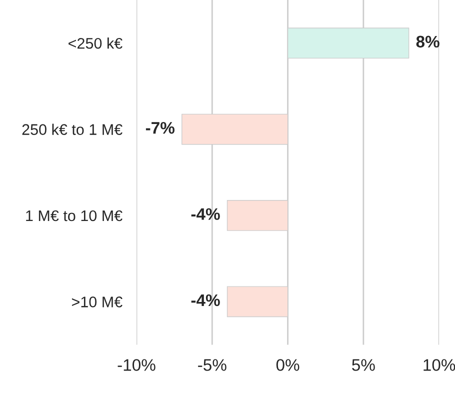 This screenshot has height=408, width=455. I want to click on data-label: 8%, so click(428, 42).